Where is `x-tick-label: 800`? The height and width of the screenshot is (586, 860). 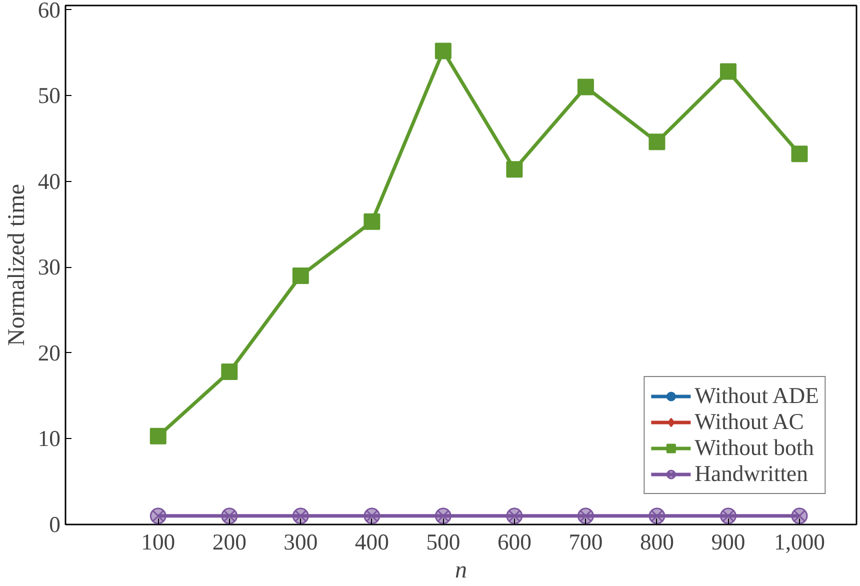
x-tick-label: 800 is located at coordinates (657, 542).